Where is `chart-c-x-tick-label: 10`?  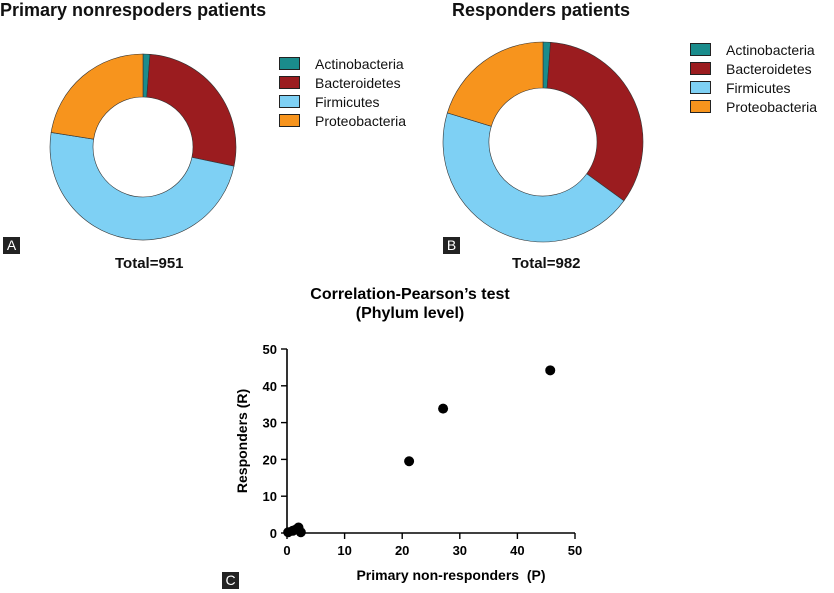
chart-c-x-tick-label: 10 is located at coordinates (344, 550).